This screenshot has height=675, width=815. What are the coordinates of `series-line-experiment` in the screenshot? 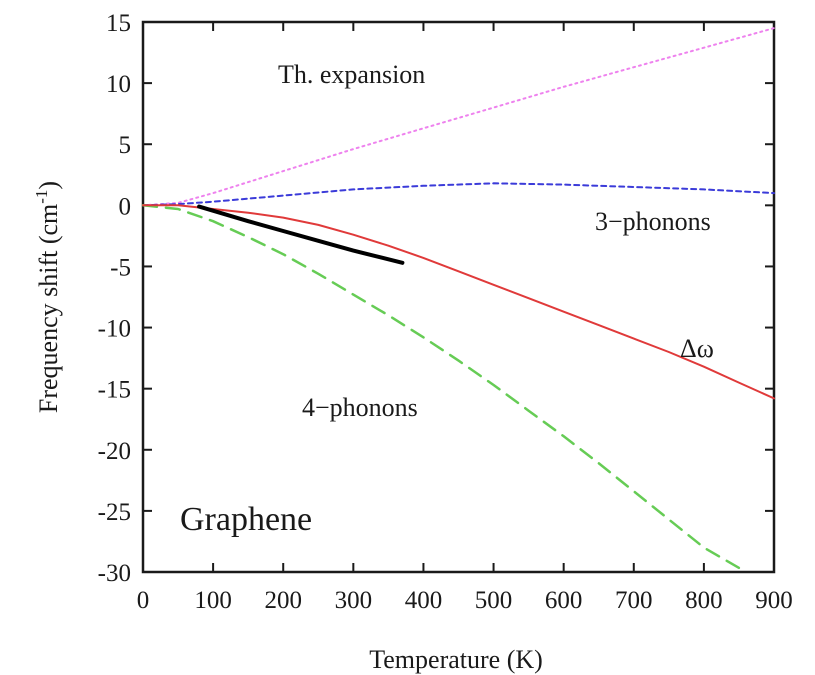 It's located at (301, 234).